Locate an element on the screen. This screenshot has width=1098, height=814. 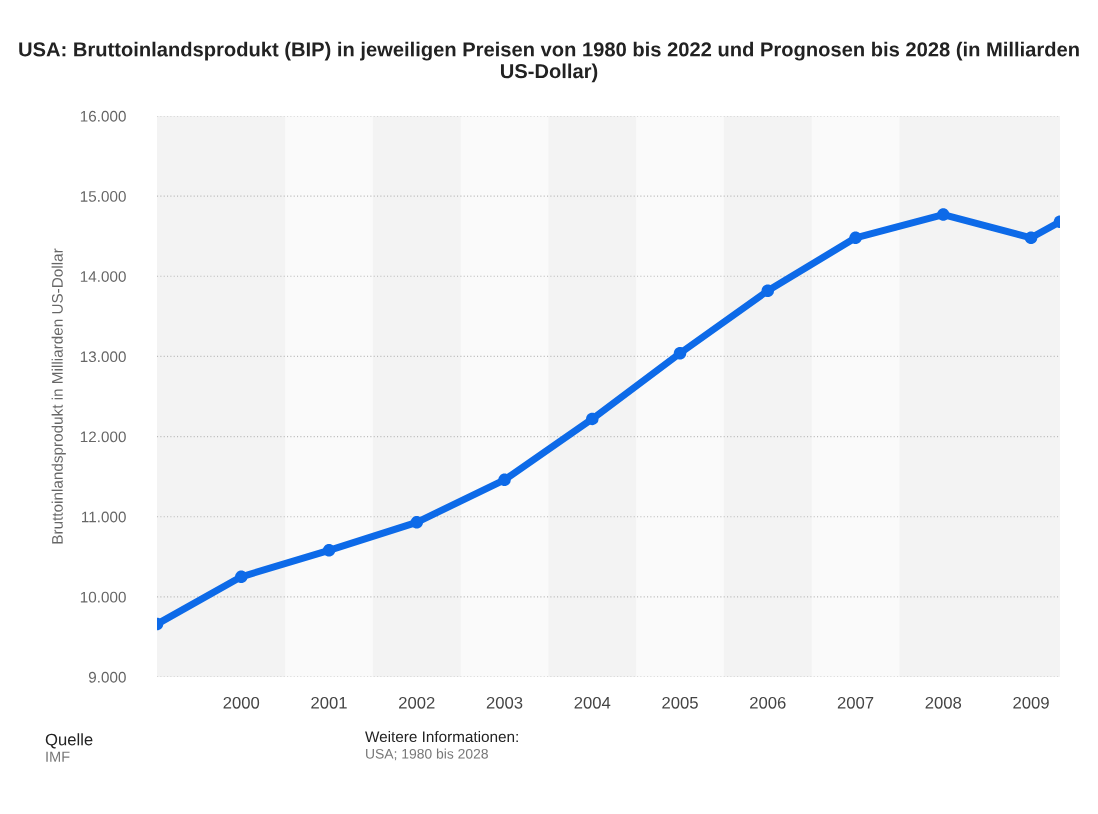
x-tick-label: 2008 is located at coordinates (943, 702).